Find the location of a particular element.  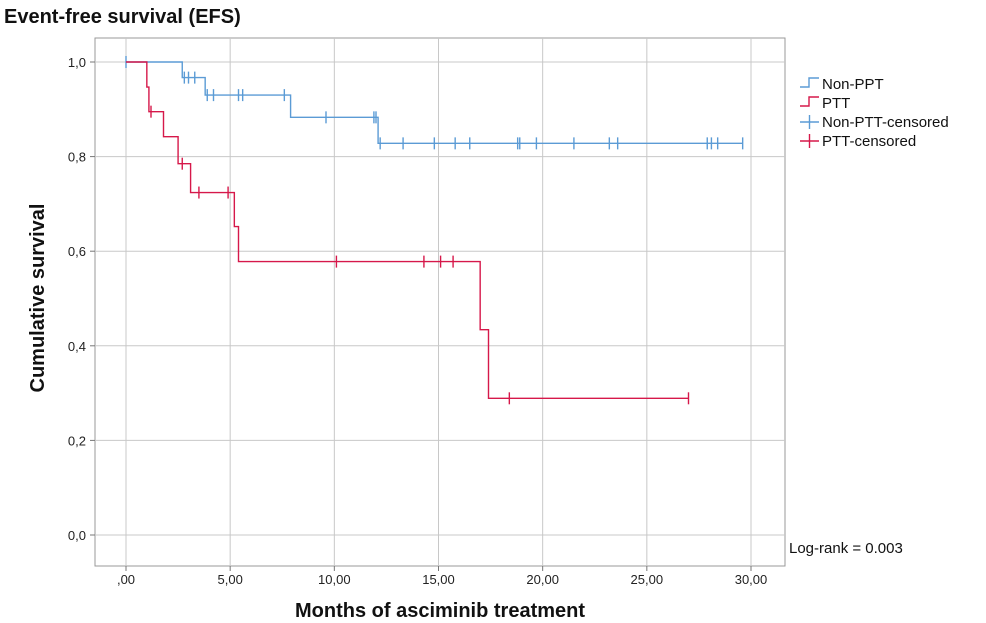

x-tick-label: 25,00 is located at coordinates (647, 579).